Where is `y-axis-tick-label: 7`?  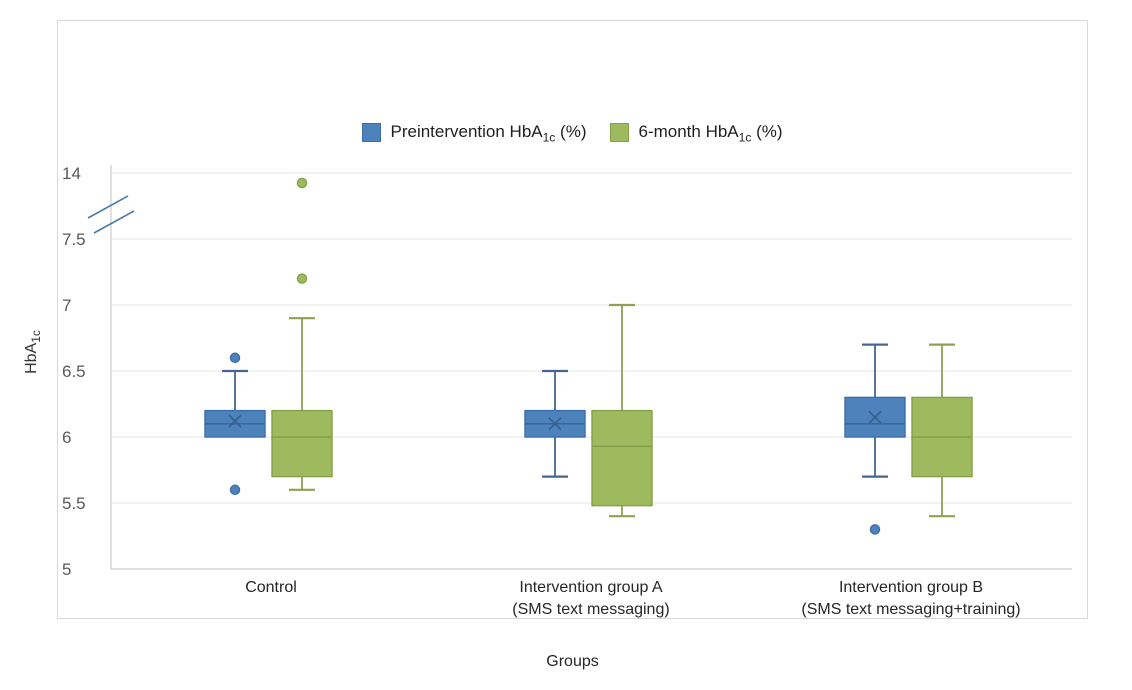
y-axis-tick-label: 7 is located at coordinates (66, 305).